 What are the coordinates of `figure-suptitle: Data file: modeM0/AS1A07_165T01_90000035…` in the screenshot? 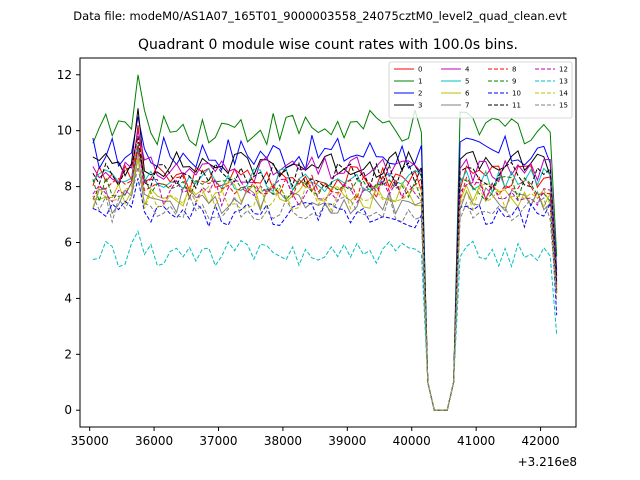 It's located at (320, 16).